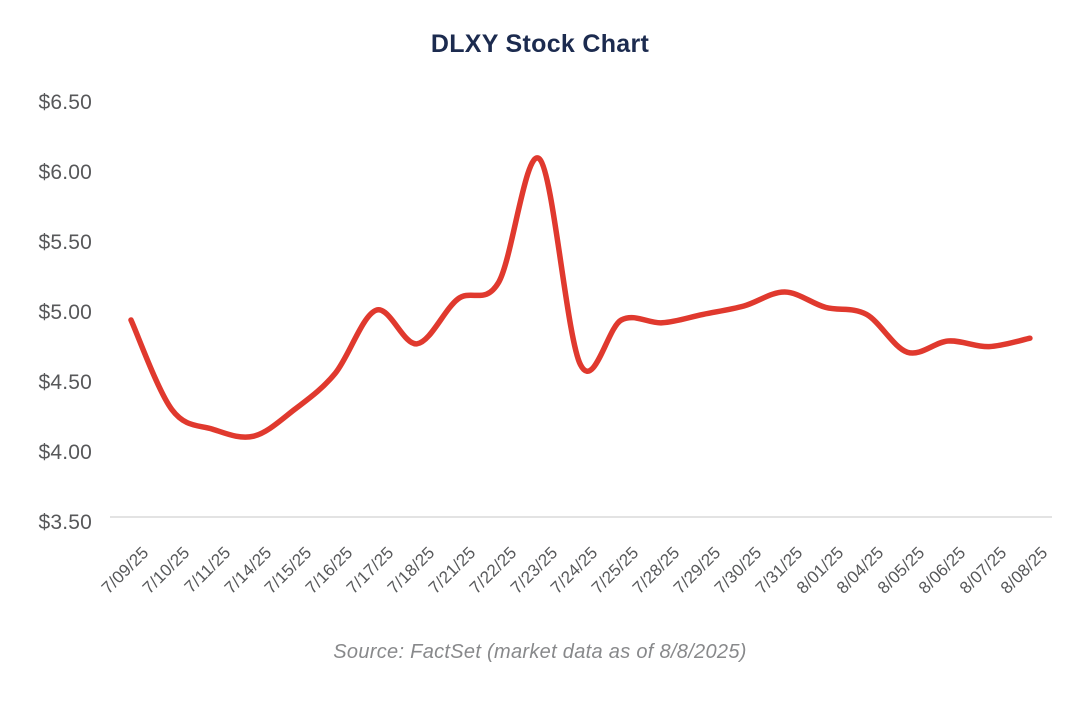 The width and height of the screenshot is (1080, 702). I want to click on y-axis-tick-label: $4.50, so click(65, 382).